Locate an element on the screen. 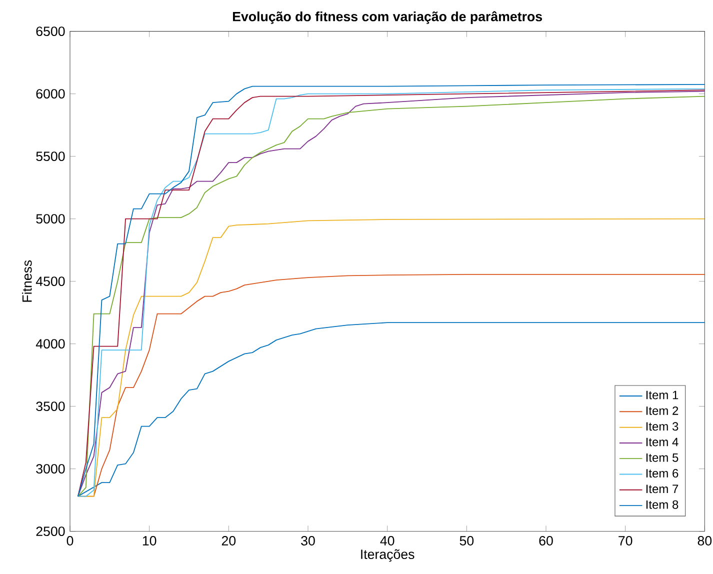 The image size is (713, 574). legend-label: Item 6 is located at coordinates (662, 473).